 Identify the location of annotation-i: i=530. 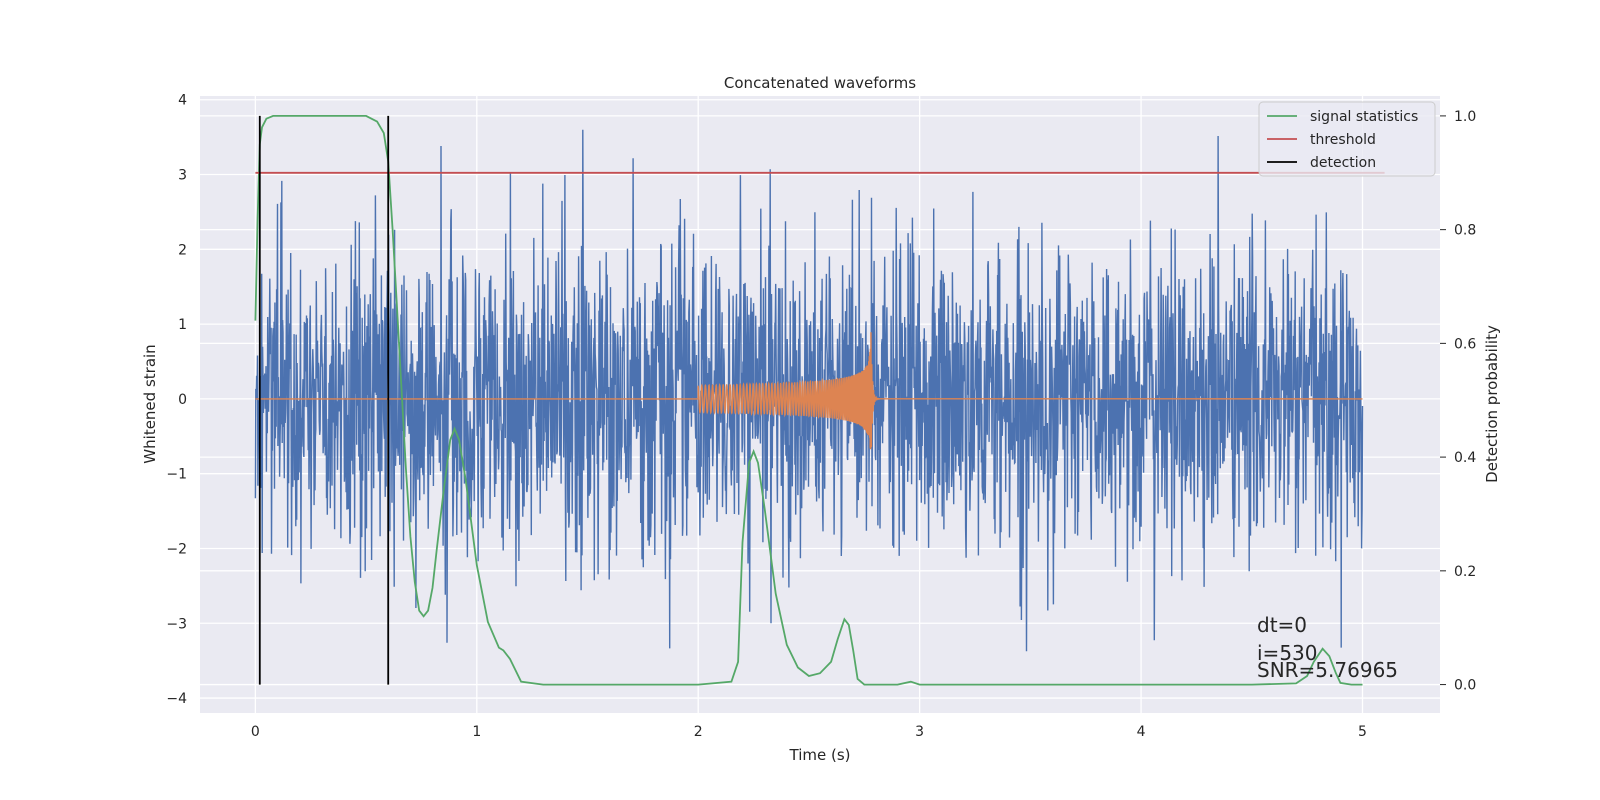
(1287, 653).